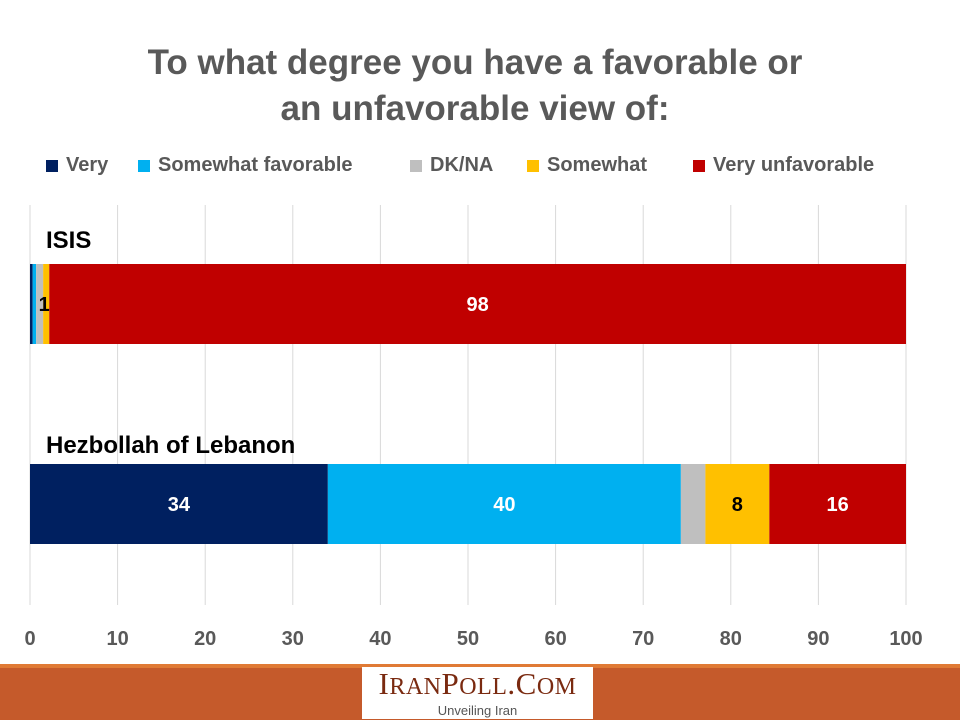  I want to click on legend-item-somewhat-favorable: Somewhat favorable, so click(245, 165).